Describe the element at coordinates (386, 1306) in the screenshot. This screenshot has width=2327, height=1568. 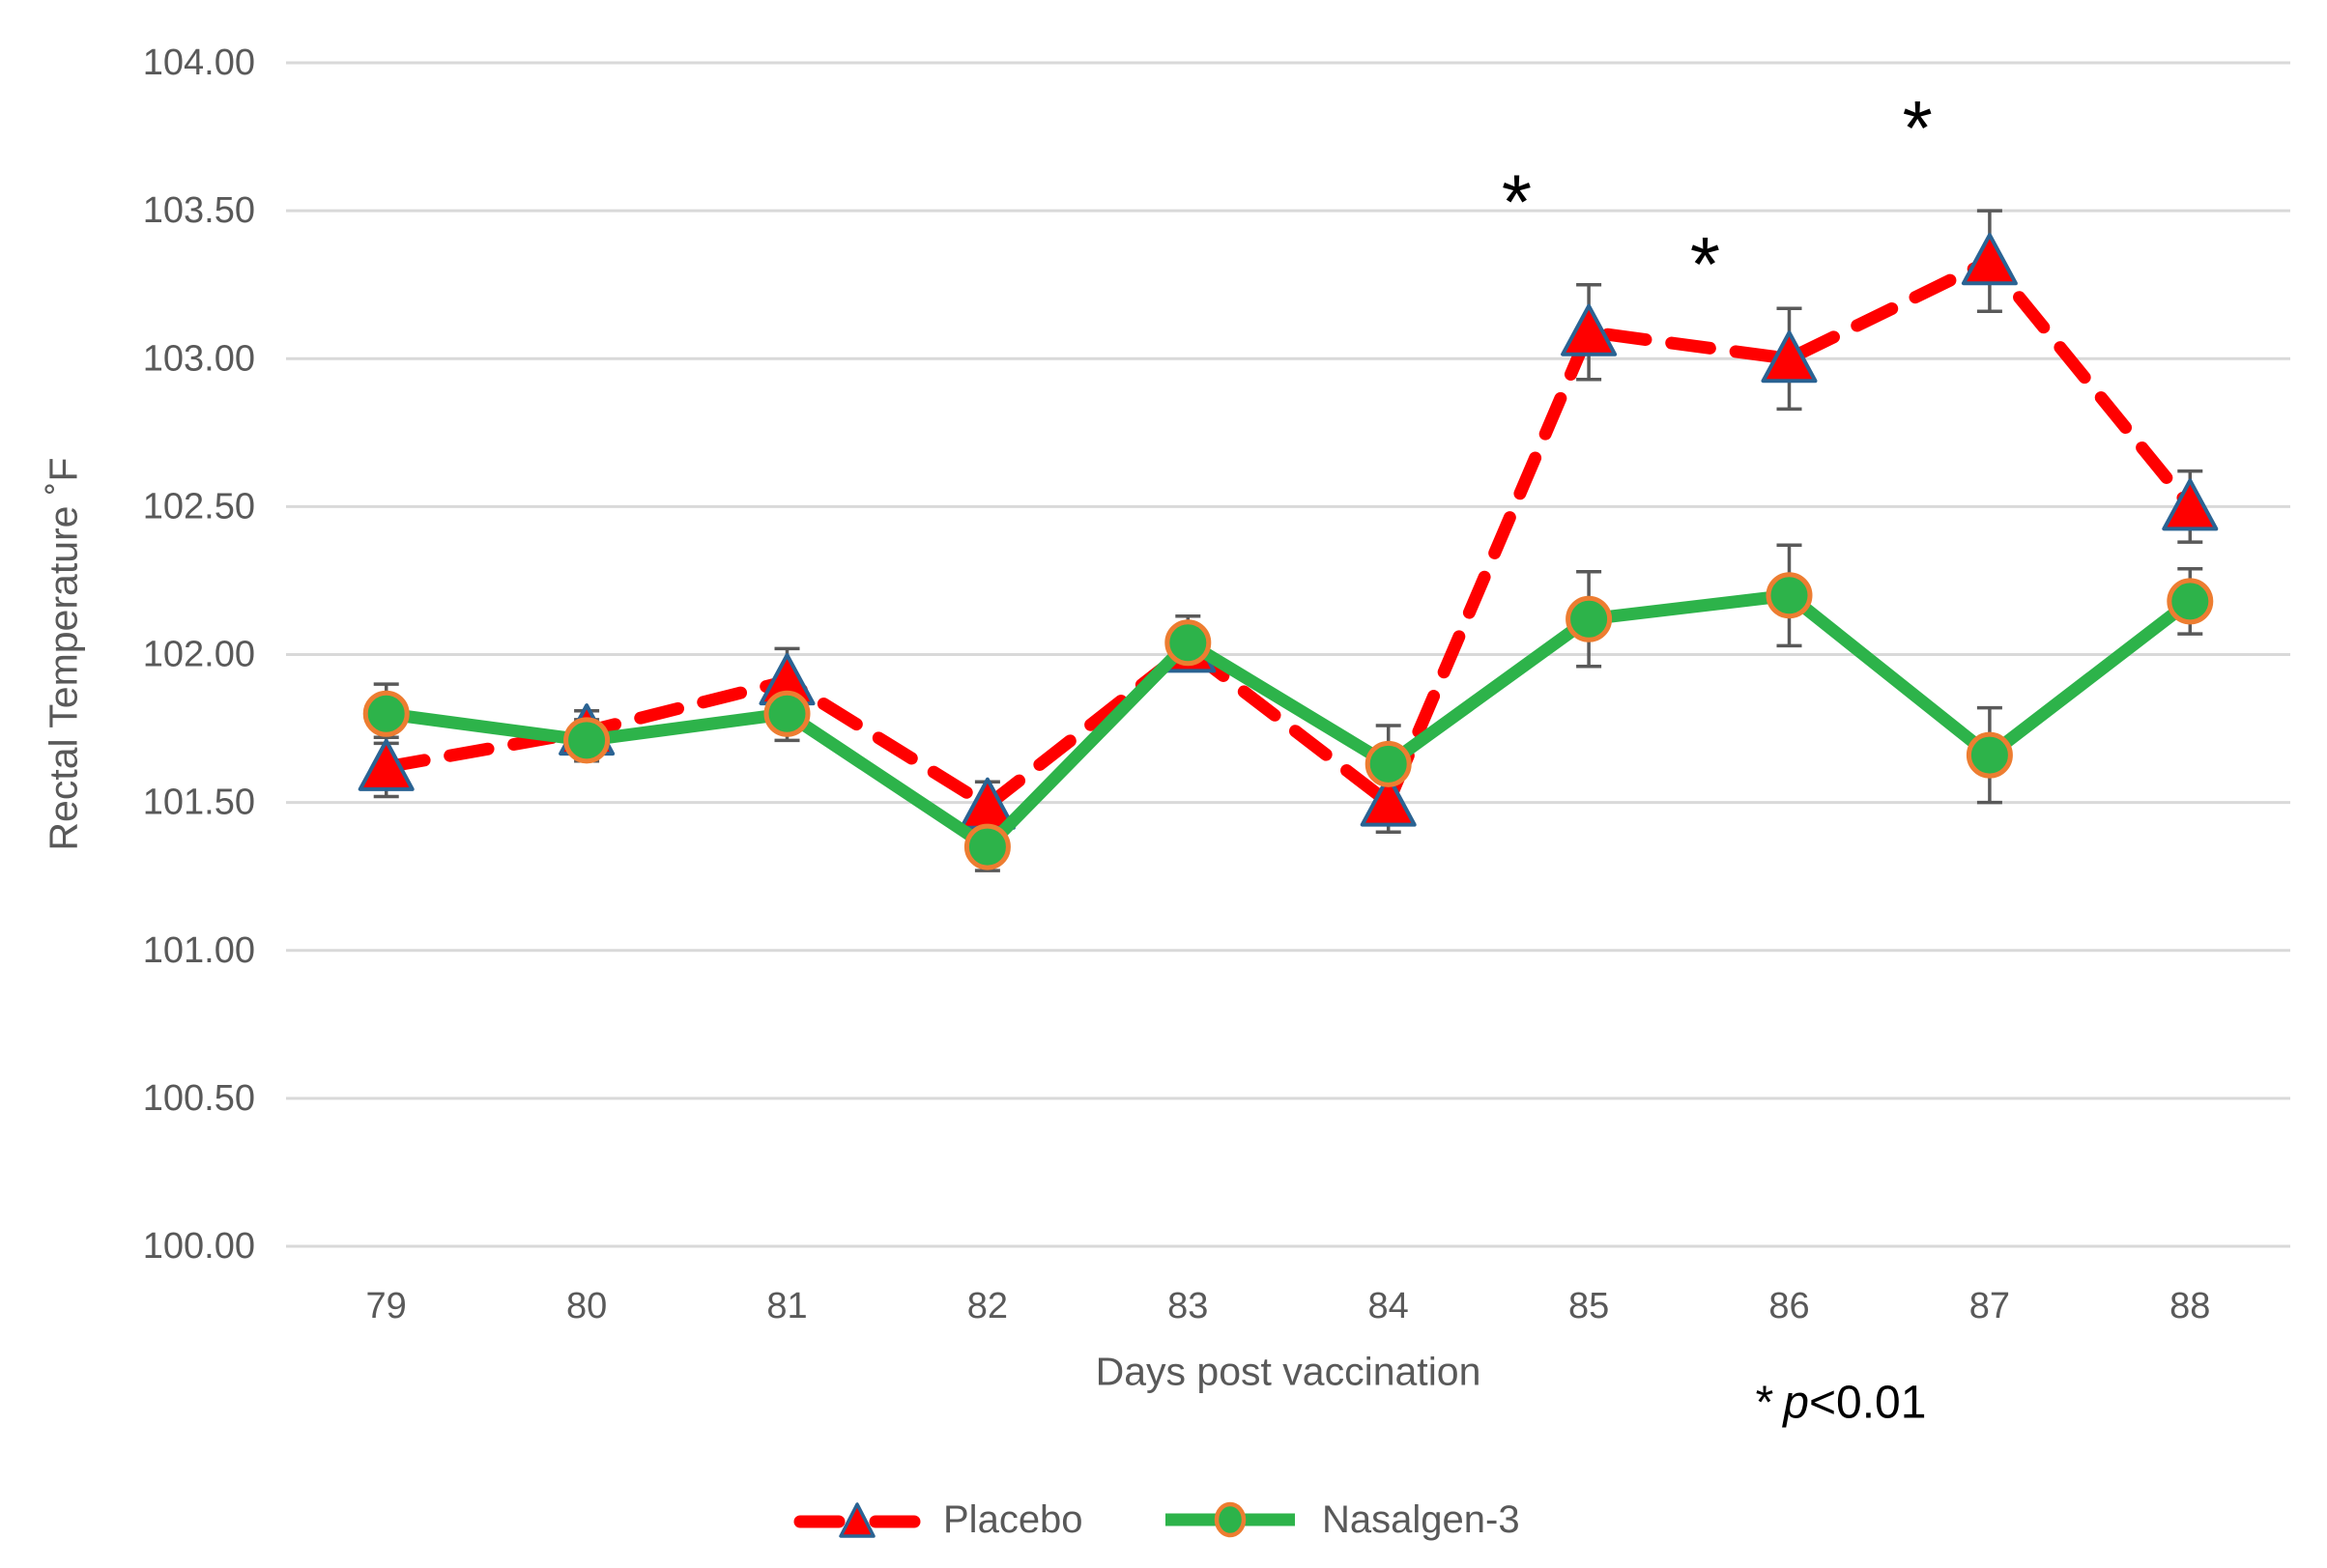
I see `xtick-label-79: 79` at that location.